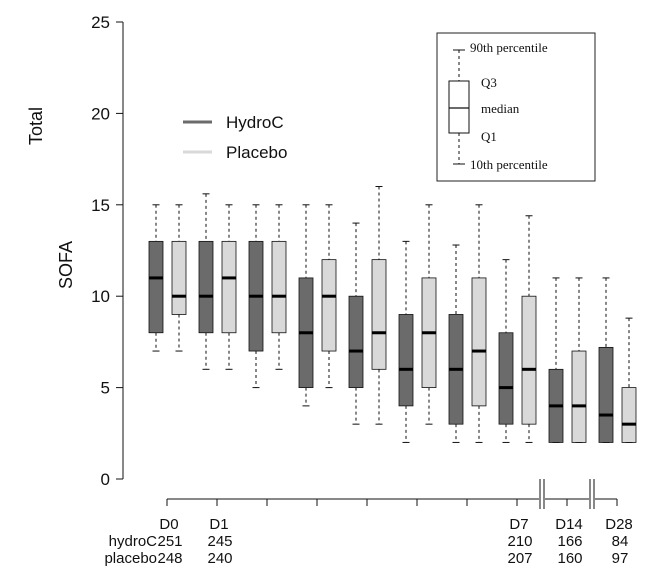 The image size is (646, 574). Describe the element at coordinates (133, 541) in the screenshot. I see `count-row-label: hydroC` at that location.